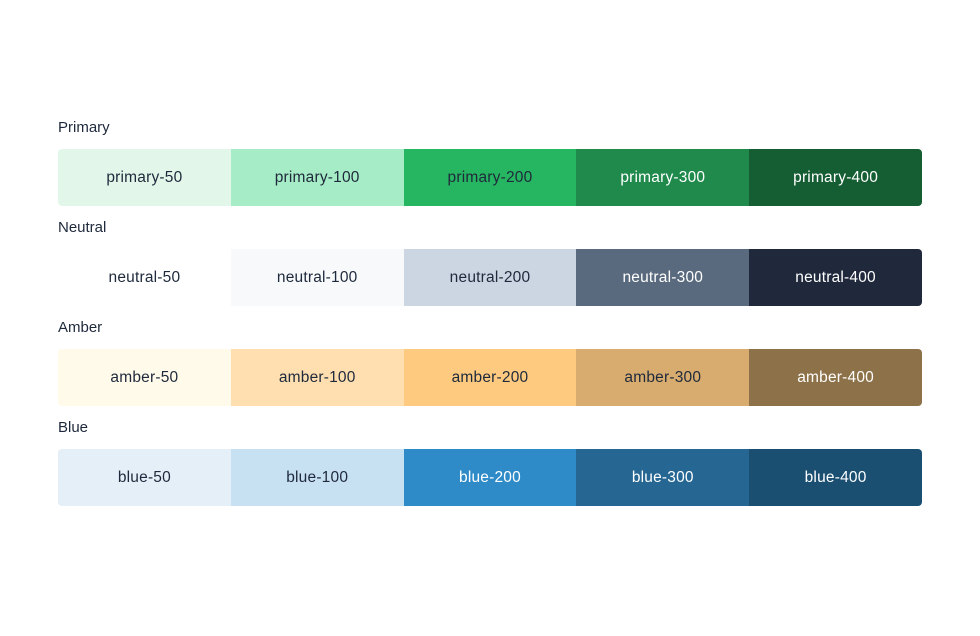 Image resolution: width=980 pixels, height=636 pixels. What do you see at coordinates (80, 327) in the screenshot?
I see `palette-label: Amber` at bounding box center [80, 327].